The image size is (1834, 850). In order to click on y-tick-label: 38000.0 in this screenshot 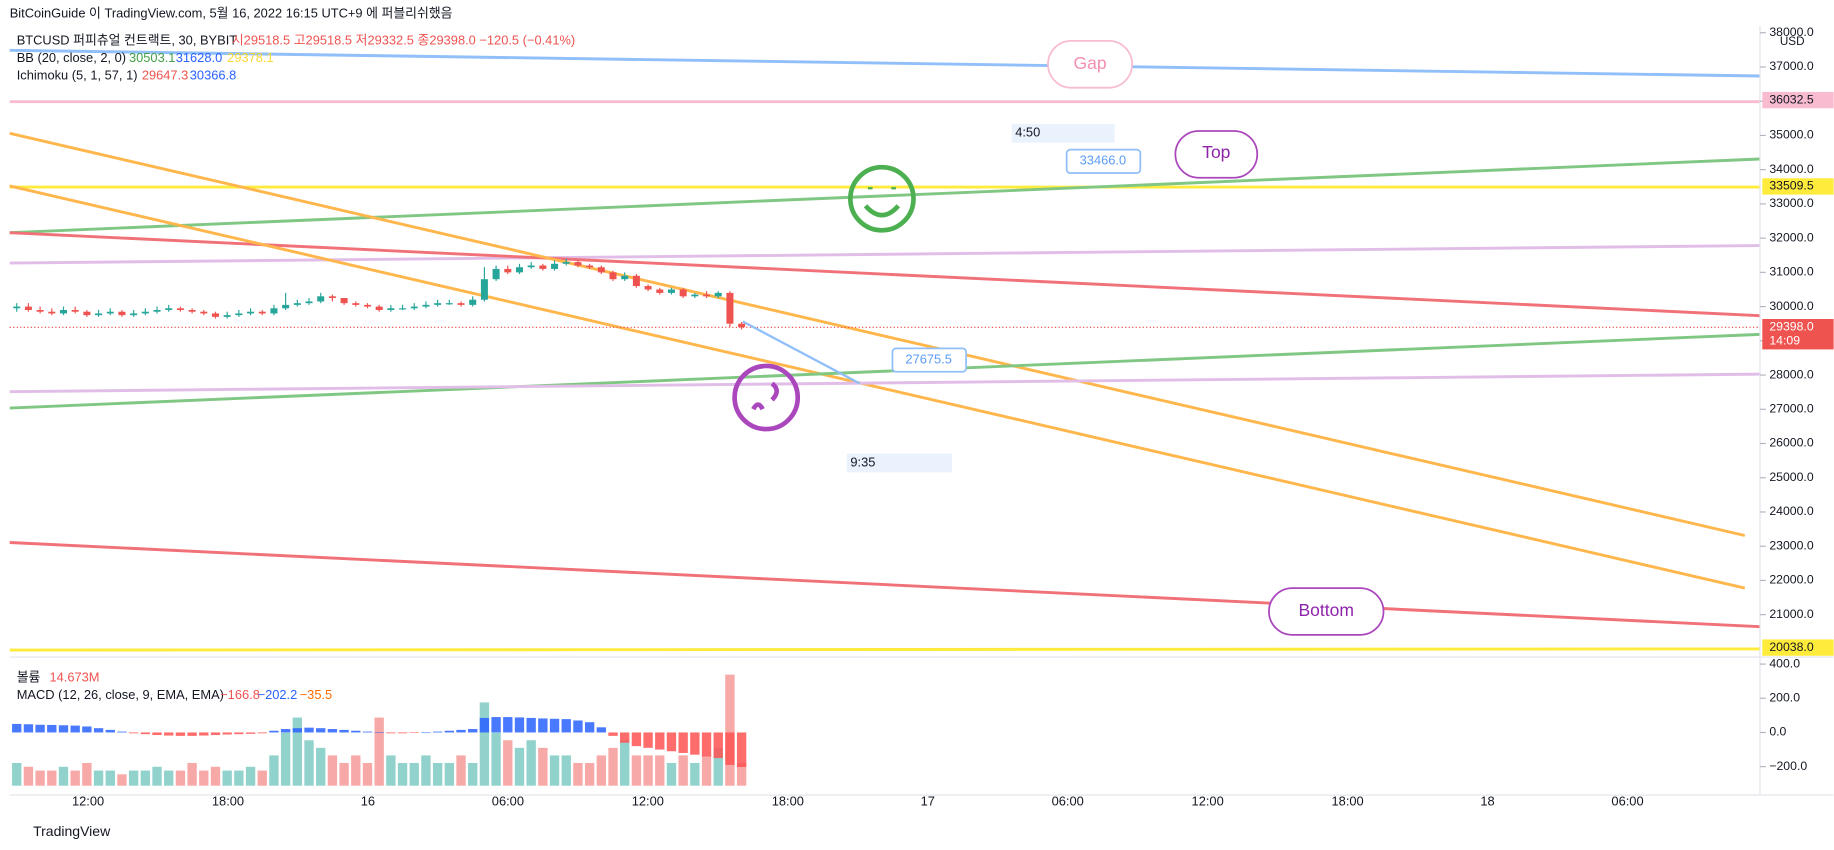, I will do `click(1791, 32)`.